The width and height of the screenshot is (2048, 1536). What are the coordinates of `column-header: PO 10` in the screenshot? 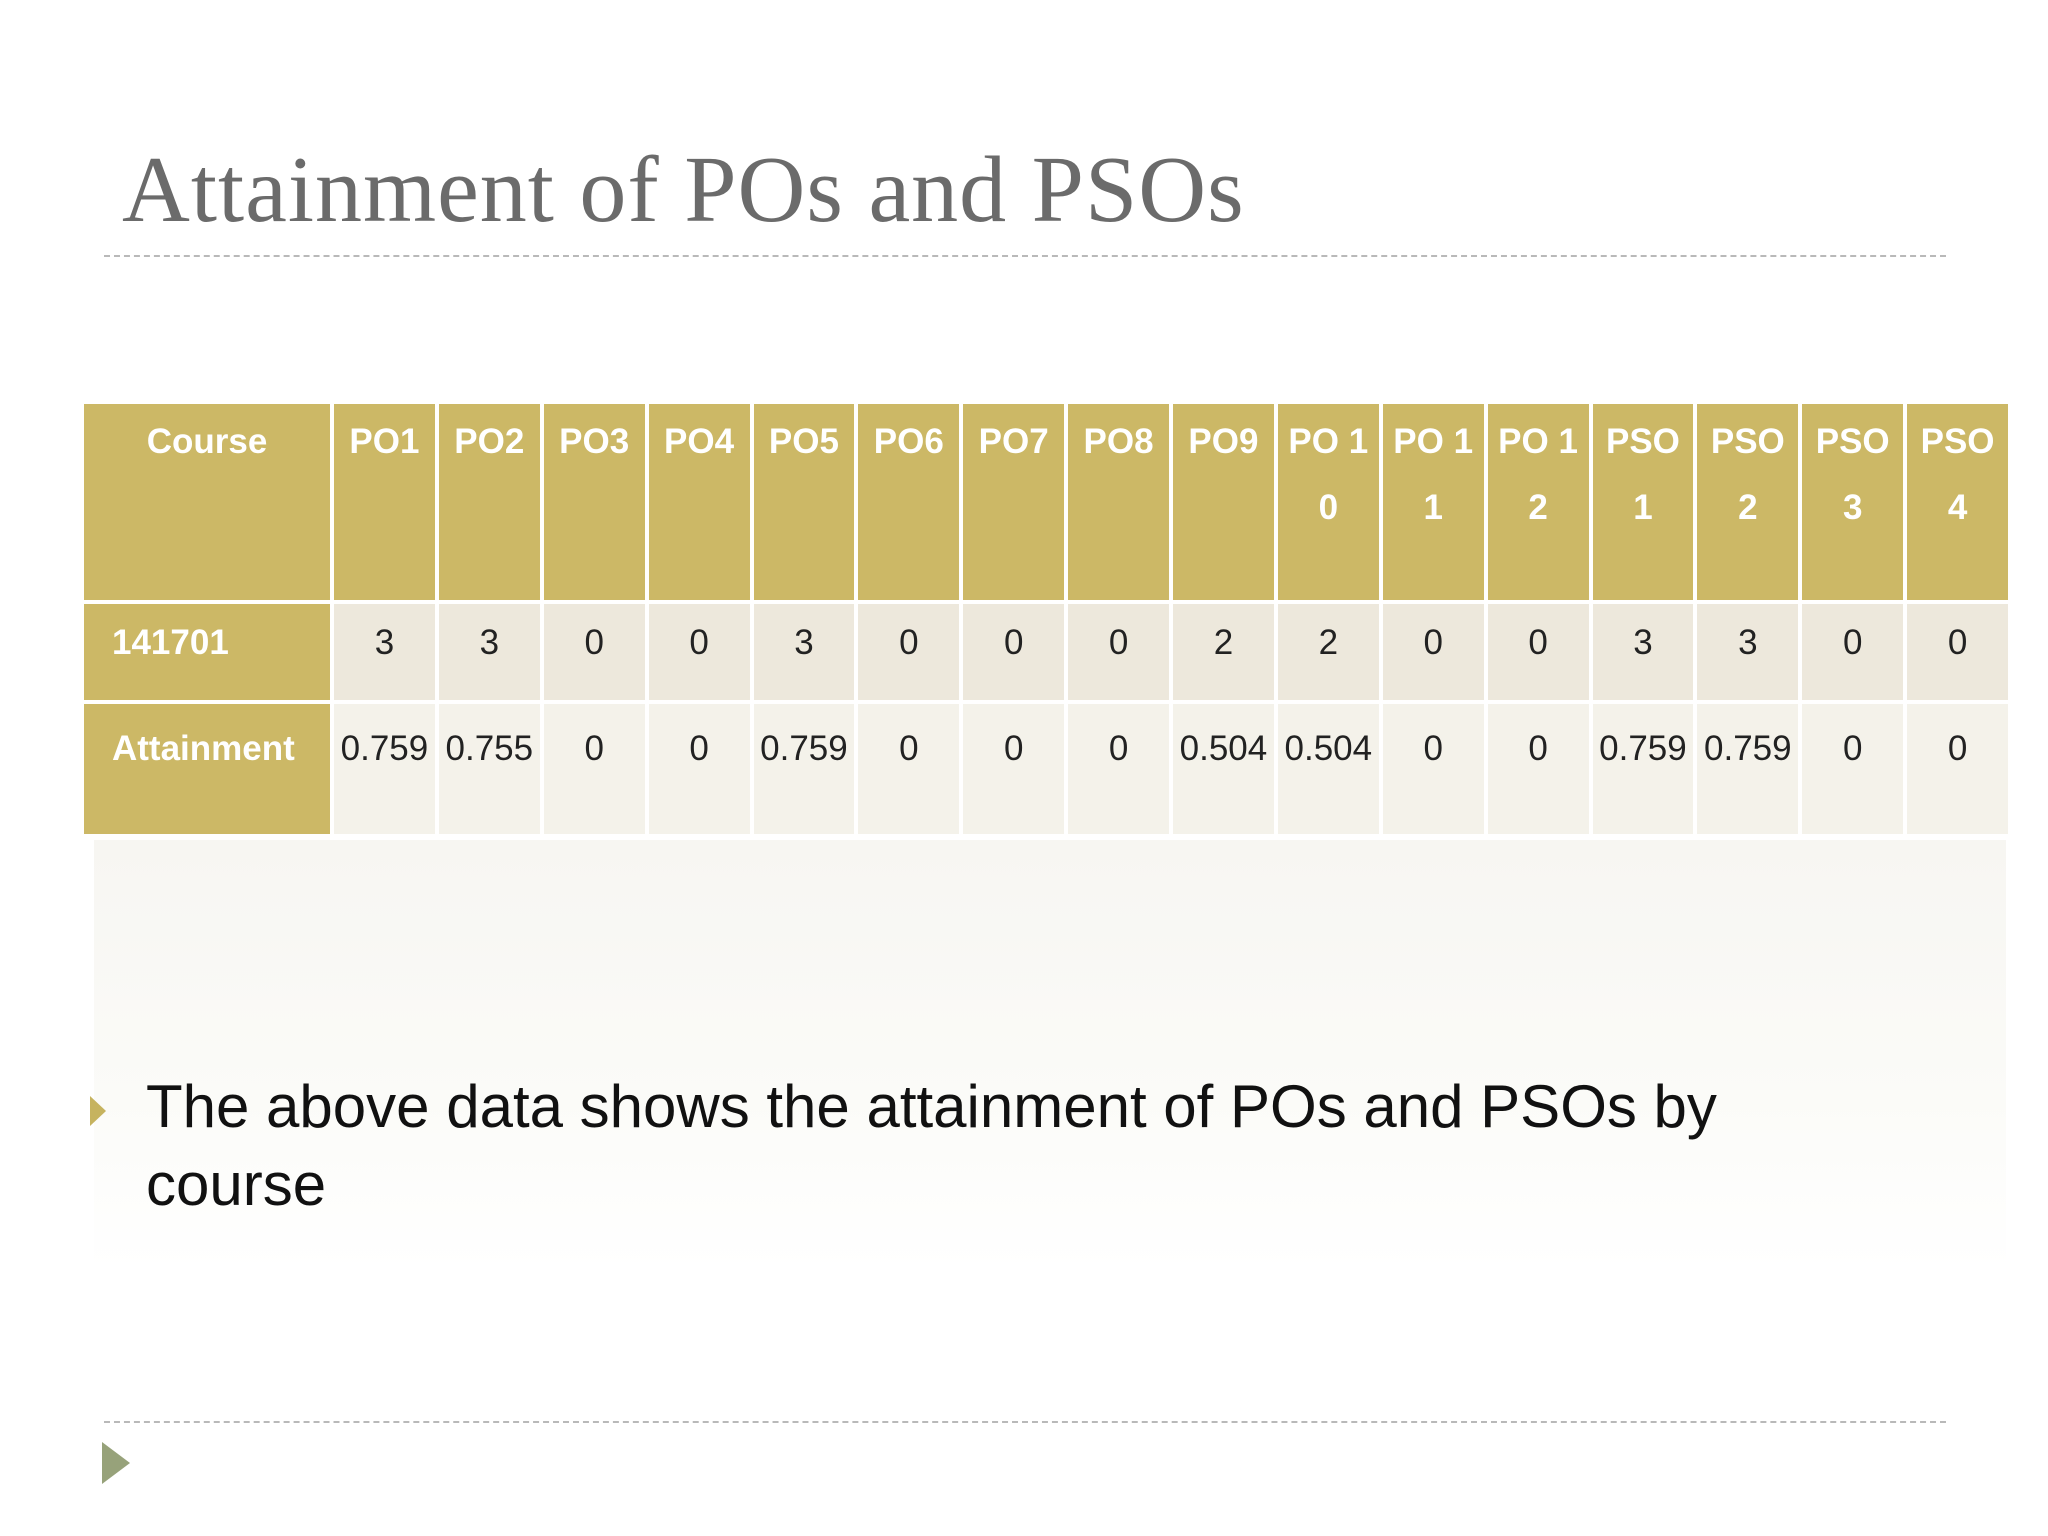 It's located at (1328, 502).